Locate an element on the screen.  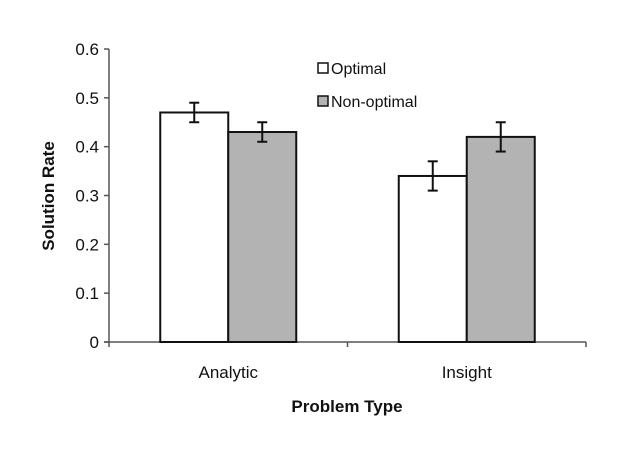
bar-optimal-analytic is located at coordinates (194, 227).